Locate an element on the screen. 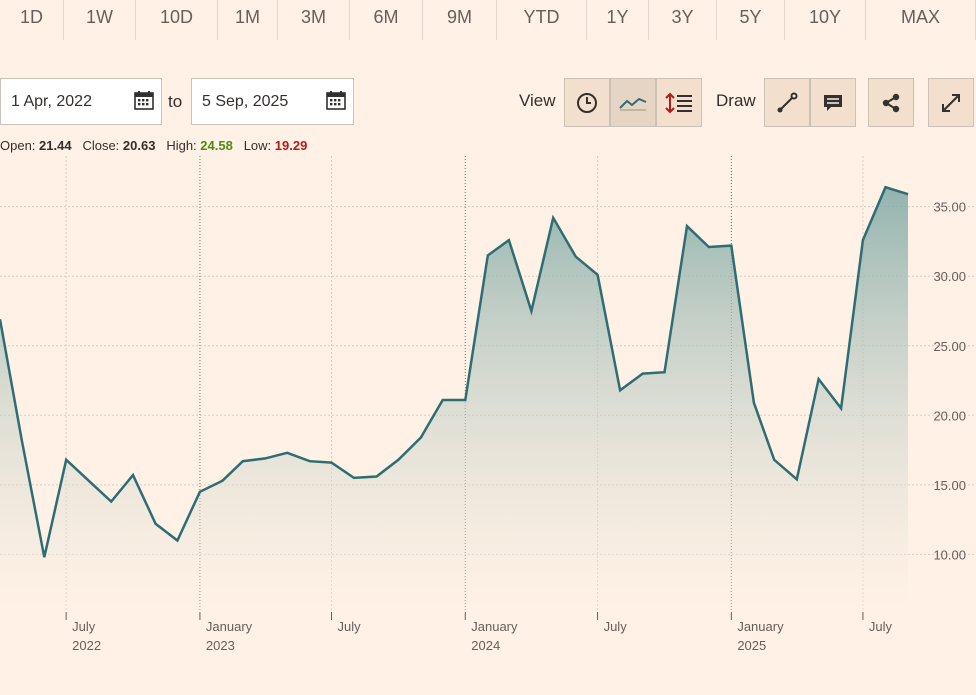  end-date-field: 5 Sep, 2025 is located at coordinates (272, 101).